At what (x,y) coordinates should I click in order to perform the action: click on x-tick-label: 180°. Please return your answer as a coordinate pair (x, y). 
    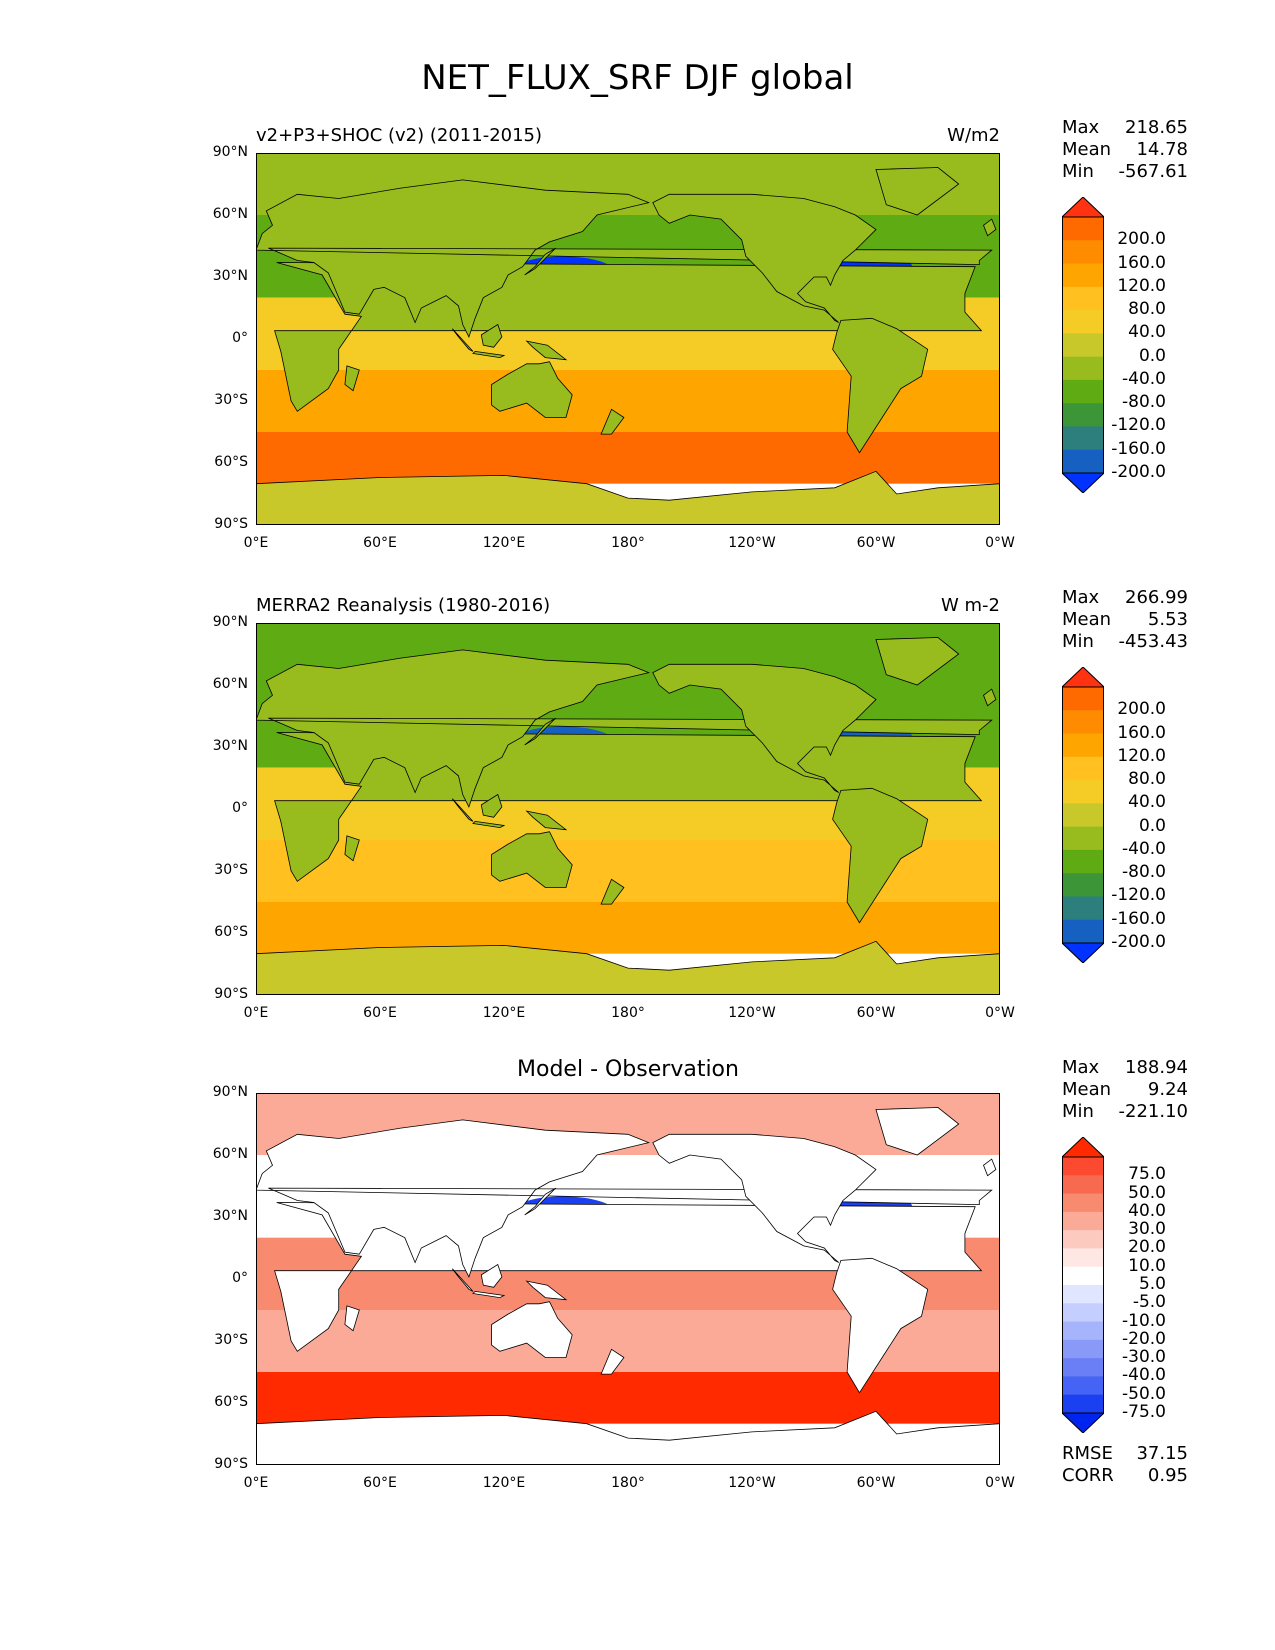
    Looking at the image, I should click on (628, 1013).